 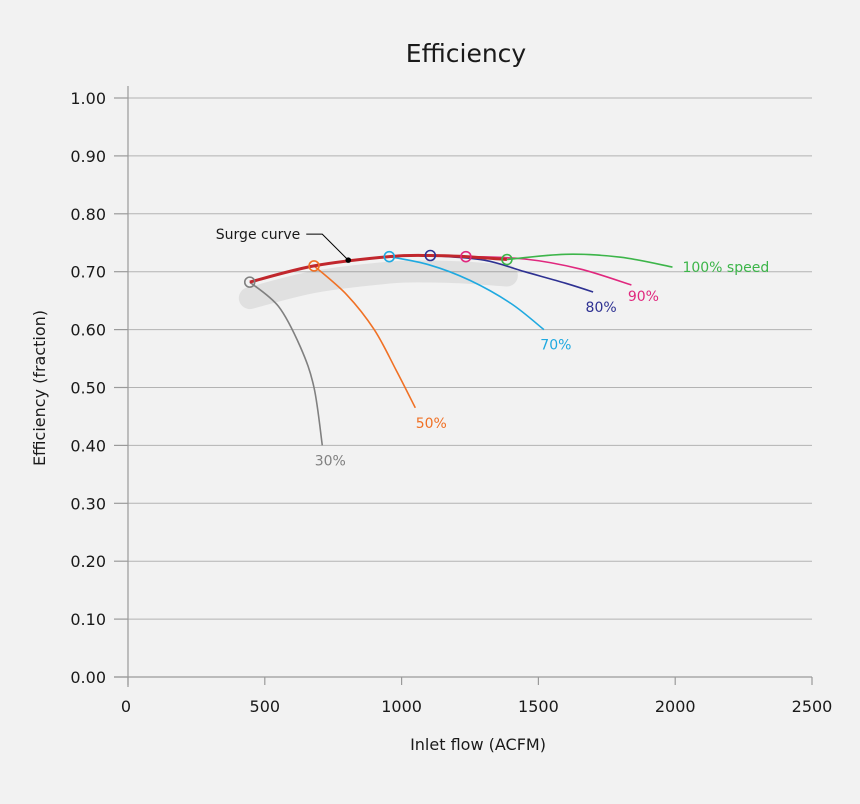 I want to click on y-tick-label: 0.60, so click(x=88, y=330).